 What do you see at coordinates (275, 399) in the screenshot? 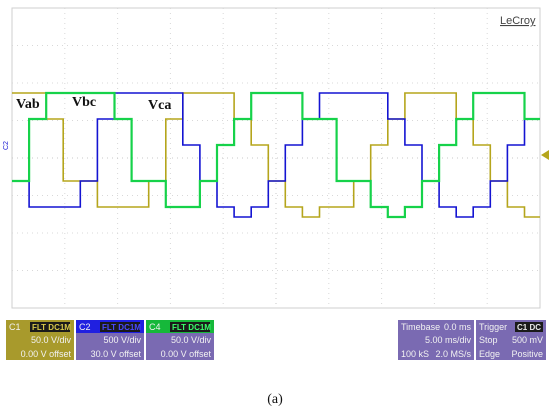
I see `figure-caption: (a)` at bounding box center [275, 399].